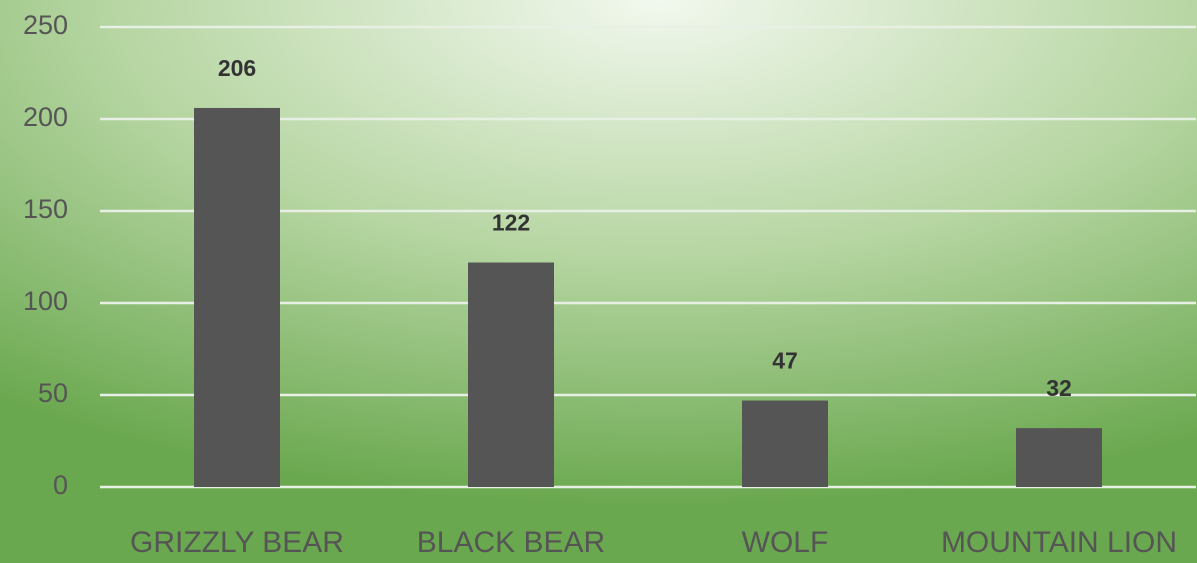  What do you see at coordinates (785, 542) in the screenshot?
I see `x-tick-label: WOLF` at bounding box center [785, 542].